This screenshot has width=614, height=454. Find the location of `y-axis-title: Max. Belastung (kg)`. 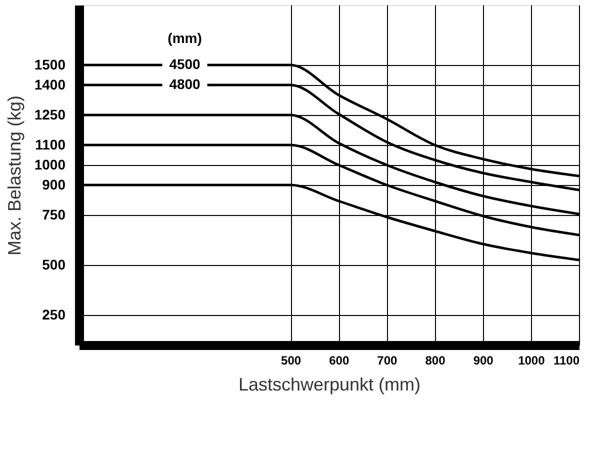

y-axis-title: Max. Belastung (kg) is located at coordinates (14, 175).